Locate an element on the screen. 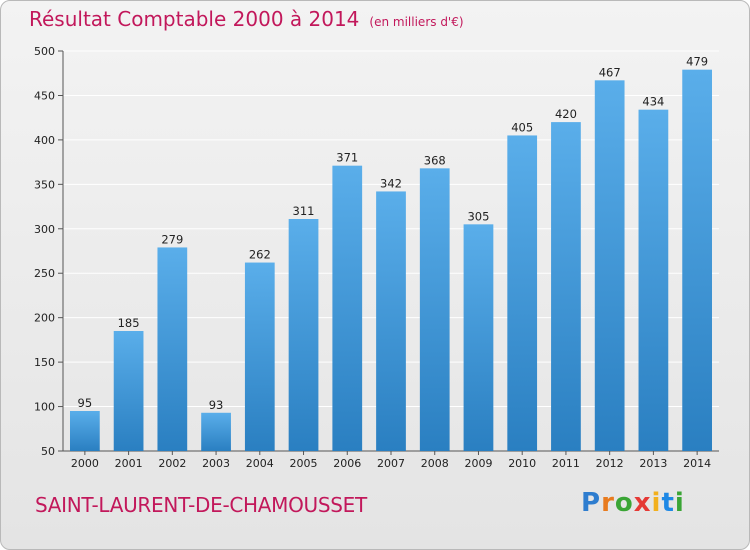 Image resolution: width=750 pixels, height=550 pixels. proxiti-logo: Proxiti is located at coordinates (633, 503).